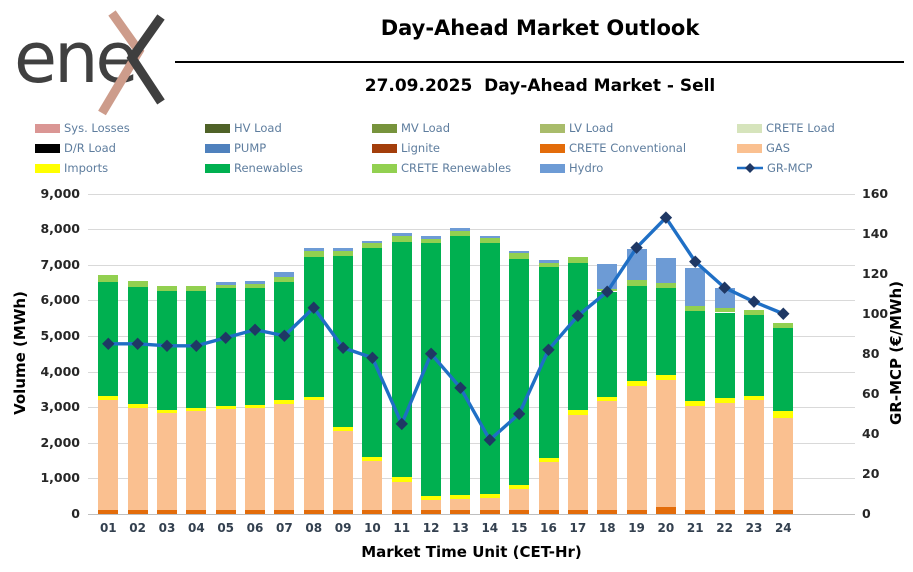 This screenshot has width=913, height=572. Describe the element at coordinates (108, 528) in the screenshot. I see `x-tick-01: 01` at that location.